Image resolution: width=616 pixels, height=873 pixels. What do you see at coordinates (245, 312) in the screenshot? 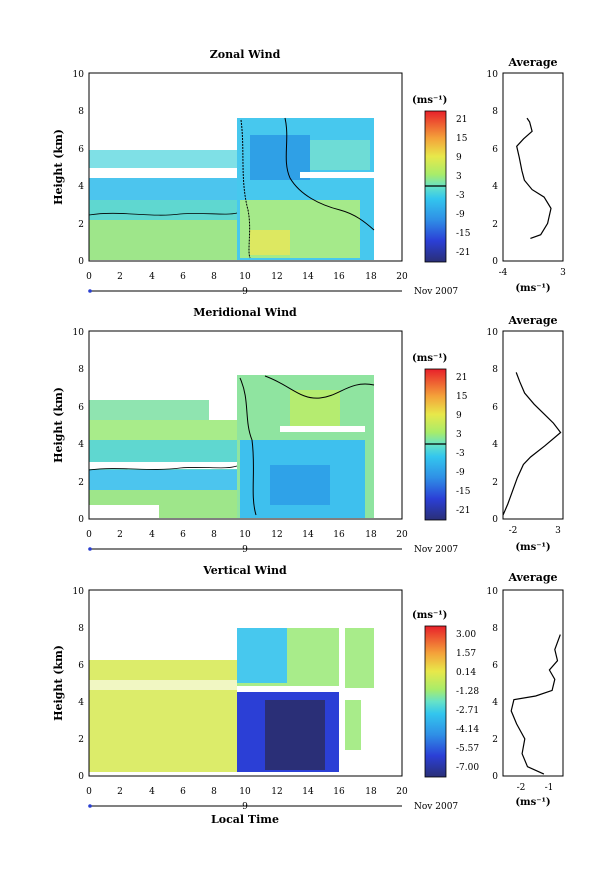
I see `panel-title: Meridional Wind` at bounding box center [245, 312].